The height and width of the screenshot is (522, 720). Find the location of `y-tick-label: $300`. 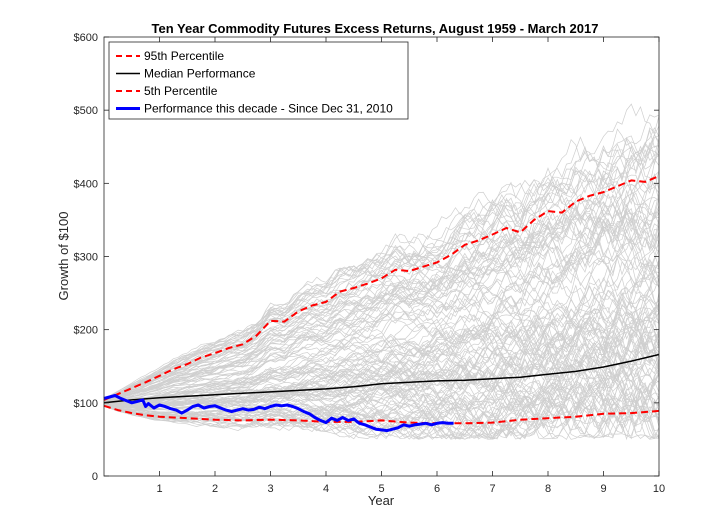

y-tick-label: $300 is located at coordinates (86, 258).